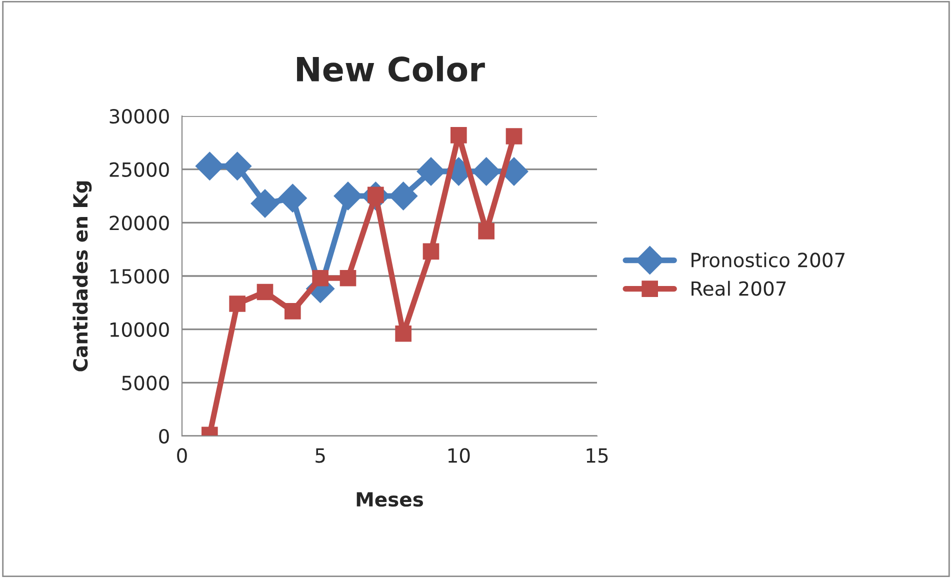  What do you see at coordinates (390, 499) in the screenshot?
I see `x-axis-title: Meses` at bounding box center [390, 499].